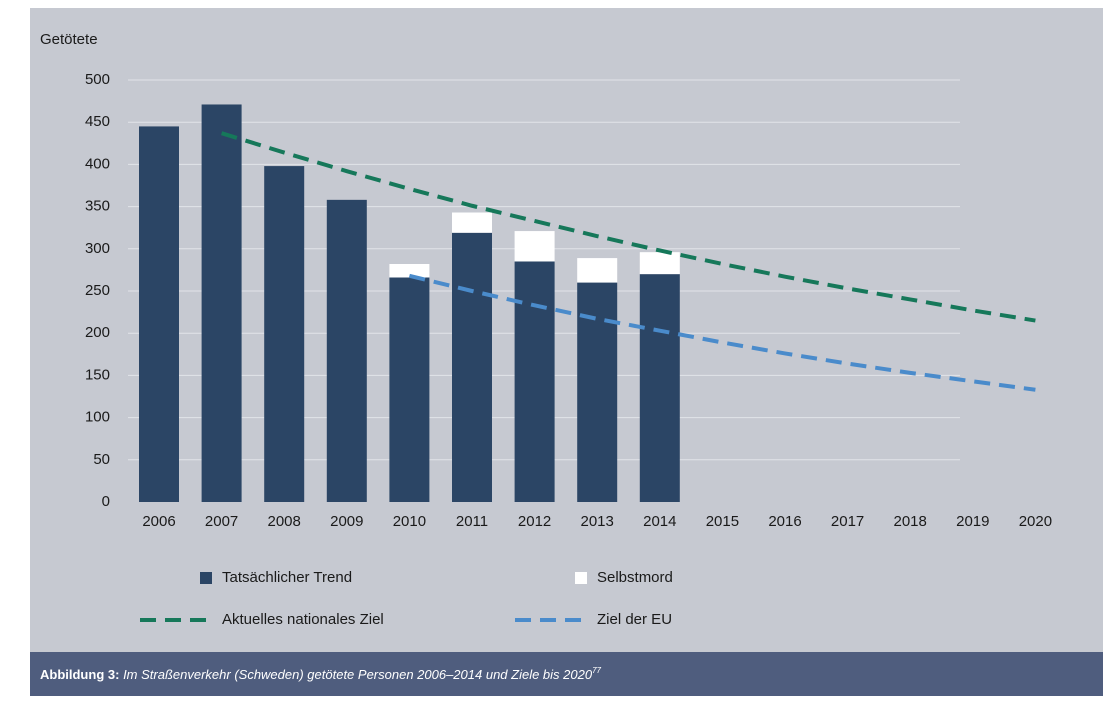 This screenshot has height=701, width=1103. What do you see at coordinates (101, 459) in the screenshot?
I see `y-tick-label: 50` at bounding box center [101, 459].